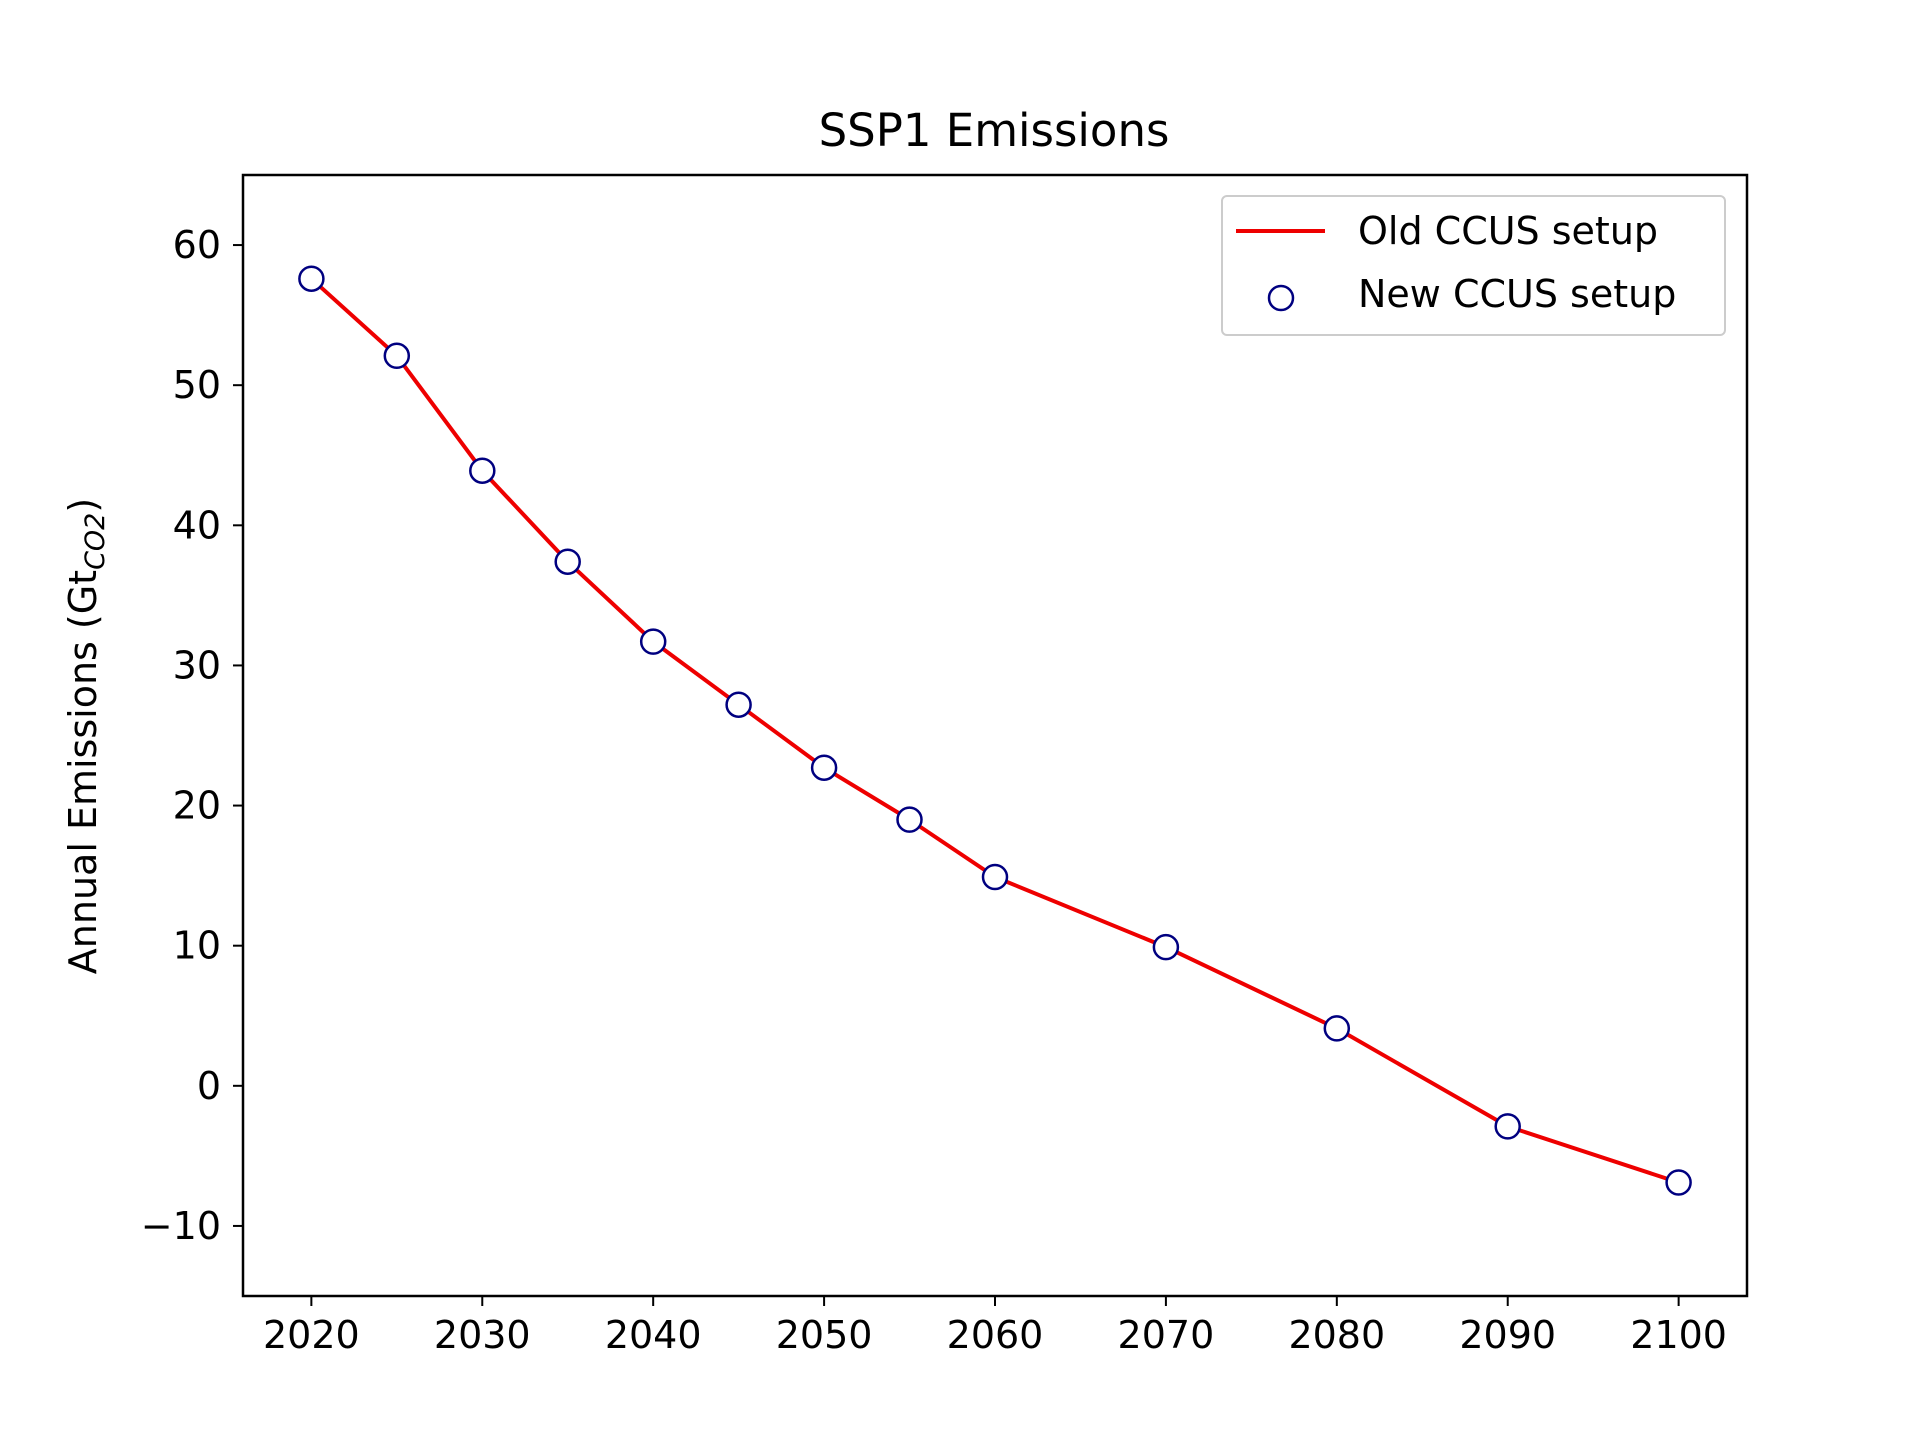 This screenshot has height=1444, width=1920. What do you see at coordinates (1166, 1335) in the screenshot?
I see `x-tick-label: 2070` at bounding box center [1166, 1335].